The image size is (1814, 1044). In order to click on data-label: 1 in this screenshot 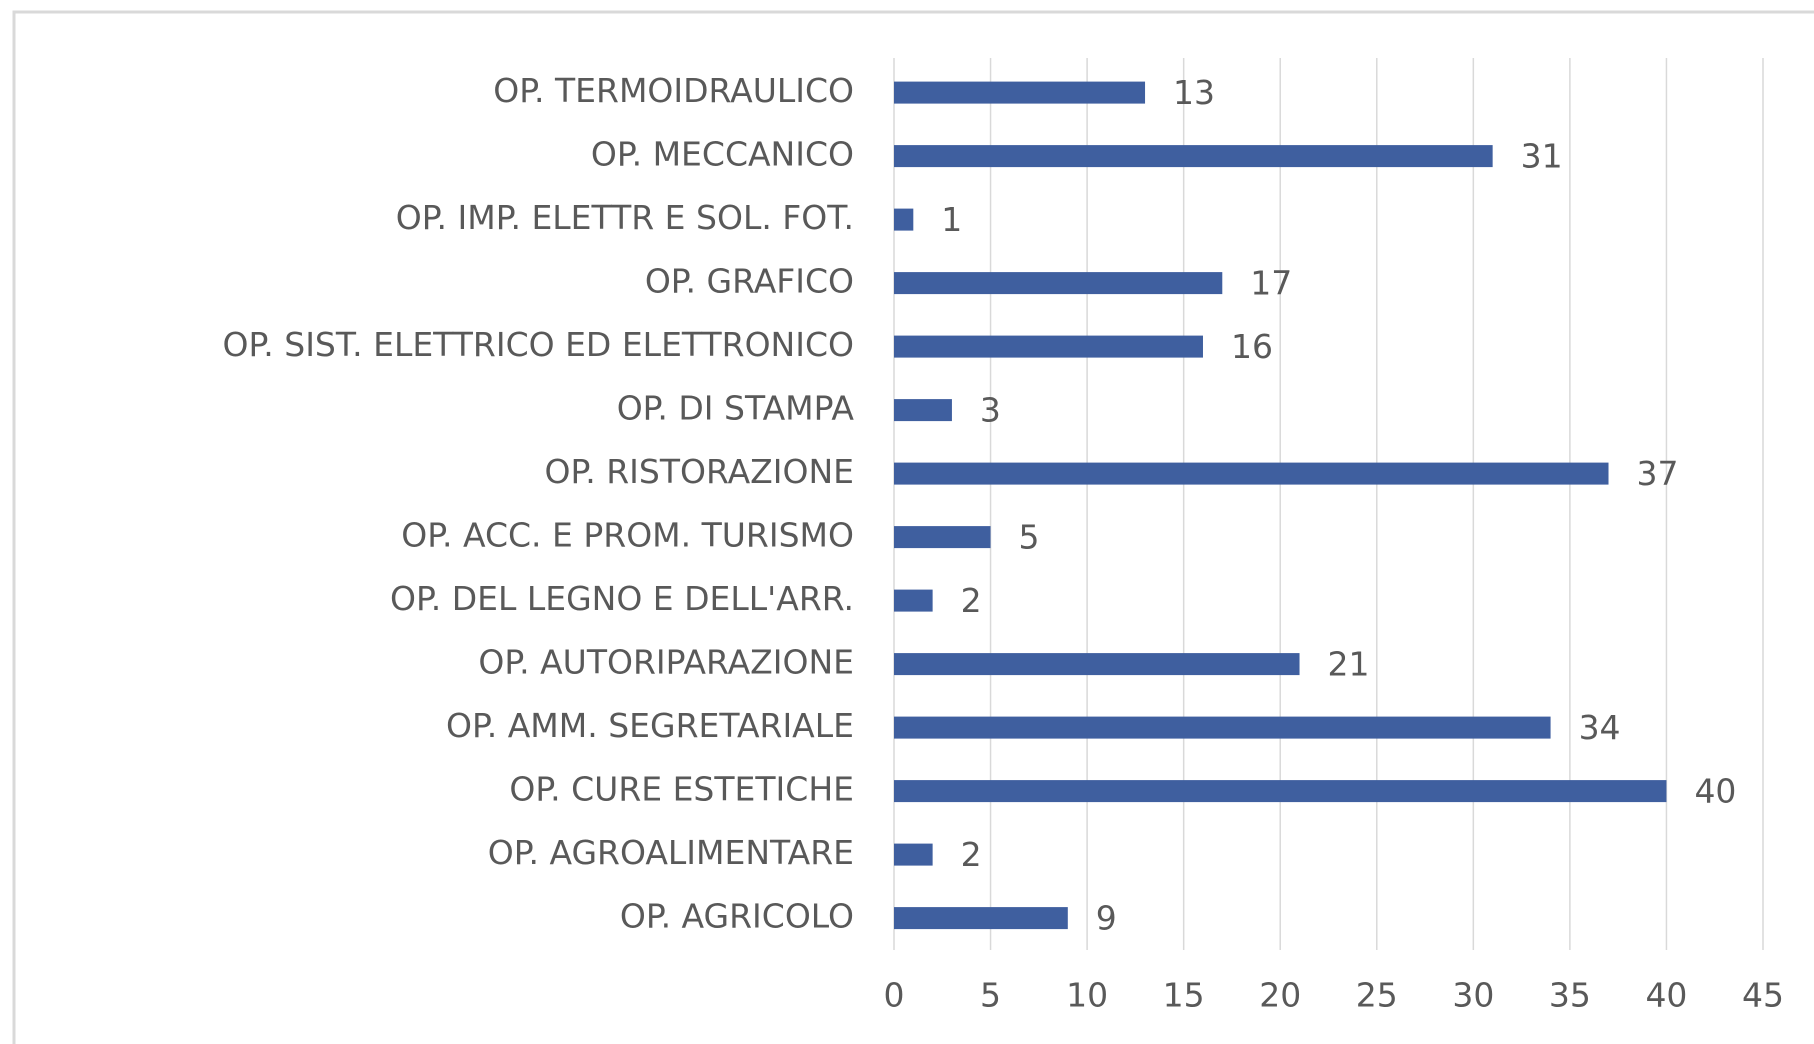, I will do `click(951, 219)`.